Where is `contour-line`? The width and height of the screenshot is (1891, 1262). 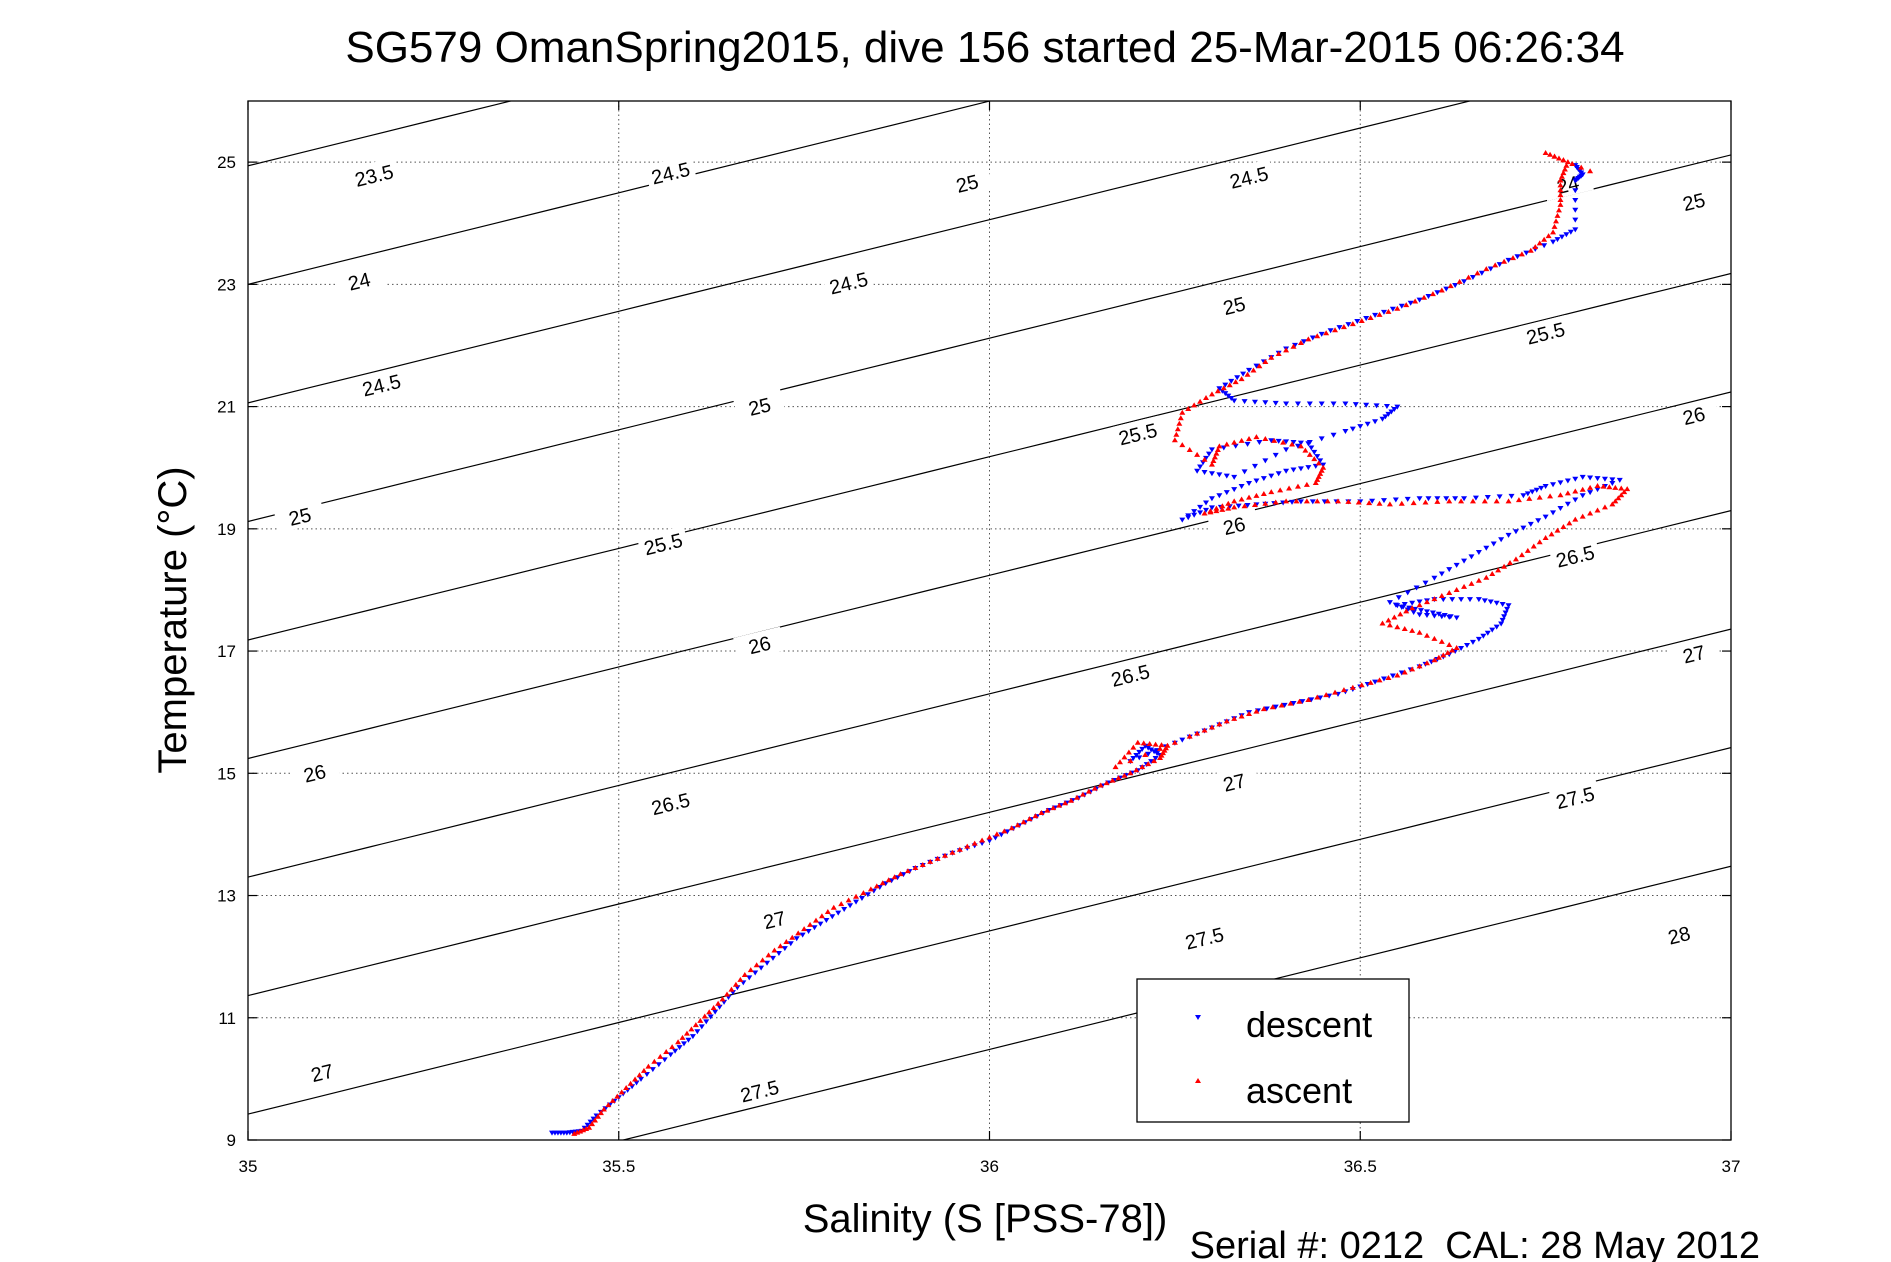 contour-line is located at coordinates (1175, 1002).